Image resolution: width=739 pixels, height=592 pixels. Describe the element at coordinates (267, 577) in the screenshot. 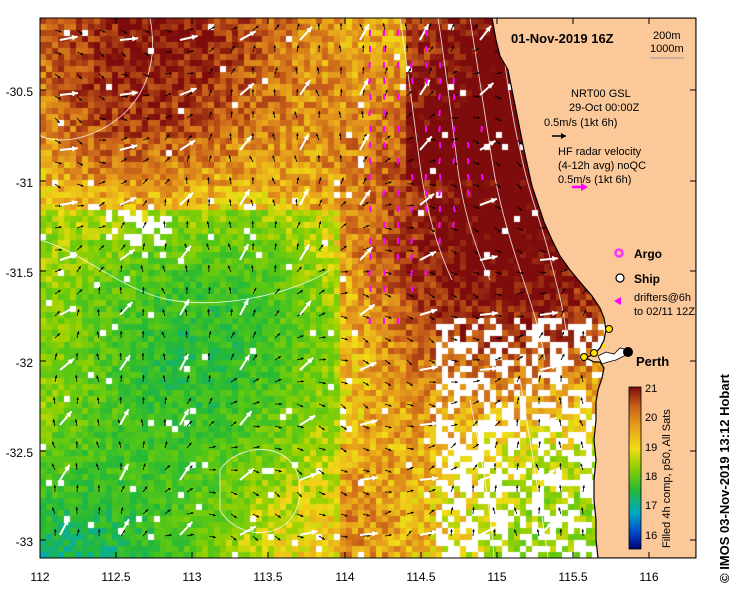

I see `x-tick-label: 113.5` at that location.